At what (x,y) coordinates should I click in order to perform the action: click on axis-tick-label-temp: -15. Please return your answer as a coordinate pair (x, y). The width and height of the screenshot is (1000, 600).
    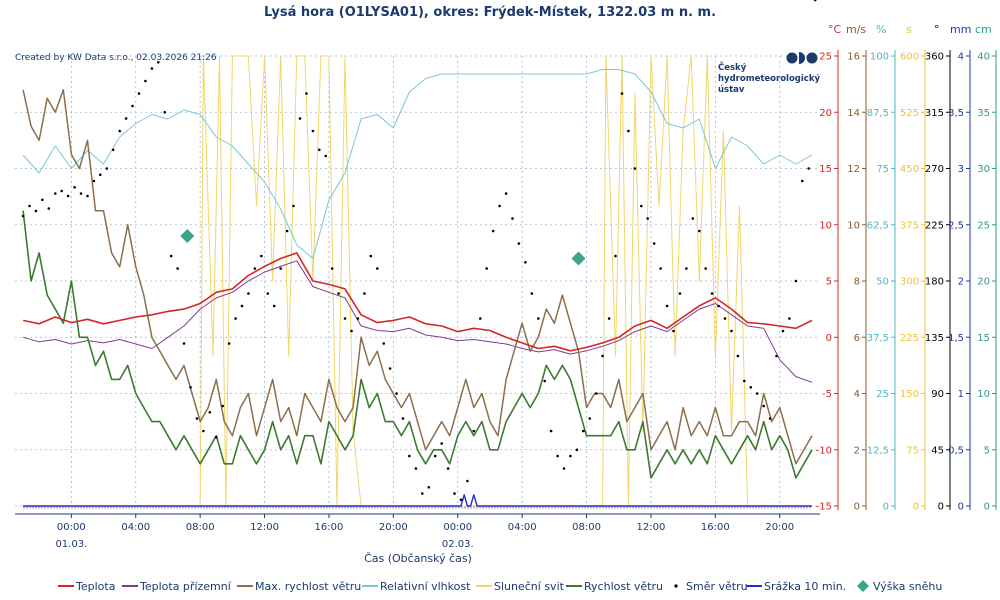
    Looking at the image, I should click on (824, 507).